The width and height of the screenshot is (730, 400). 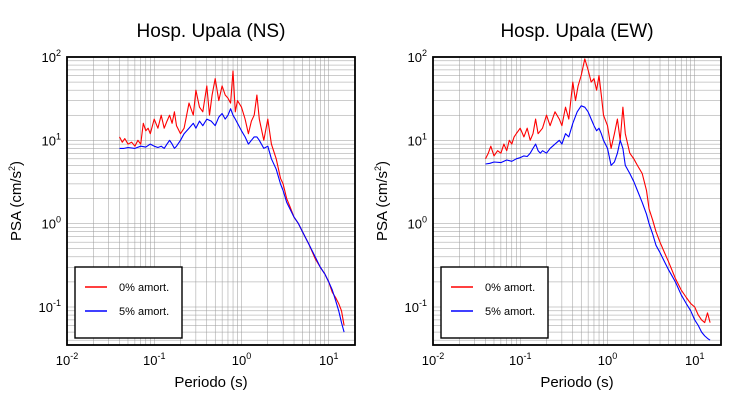 What do you see at coordinates (211, 31) in the screenshot?
I see `chart-title: Hosp. Upala (NS)` at bounding box center [211, 31].